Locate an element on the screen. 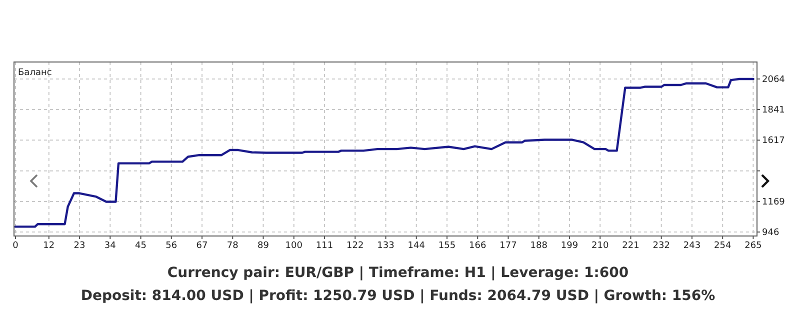 The width and height of the screenshot is (796, 330). text: Currency pair: EUR/GBP | Timeframe: H1 | Leverage: 1:600 is located at coordinates (398, 273).